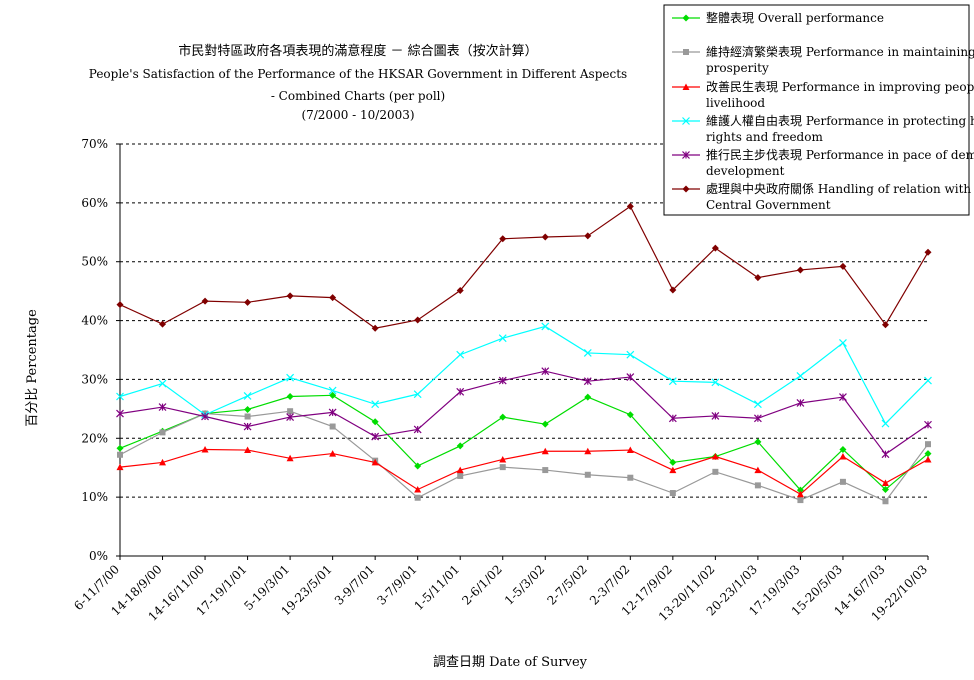 The width and height of the screenshot is (974, 680). I want to click on x-tick-label: 3-9/7/01, so click(354, 584).